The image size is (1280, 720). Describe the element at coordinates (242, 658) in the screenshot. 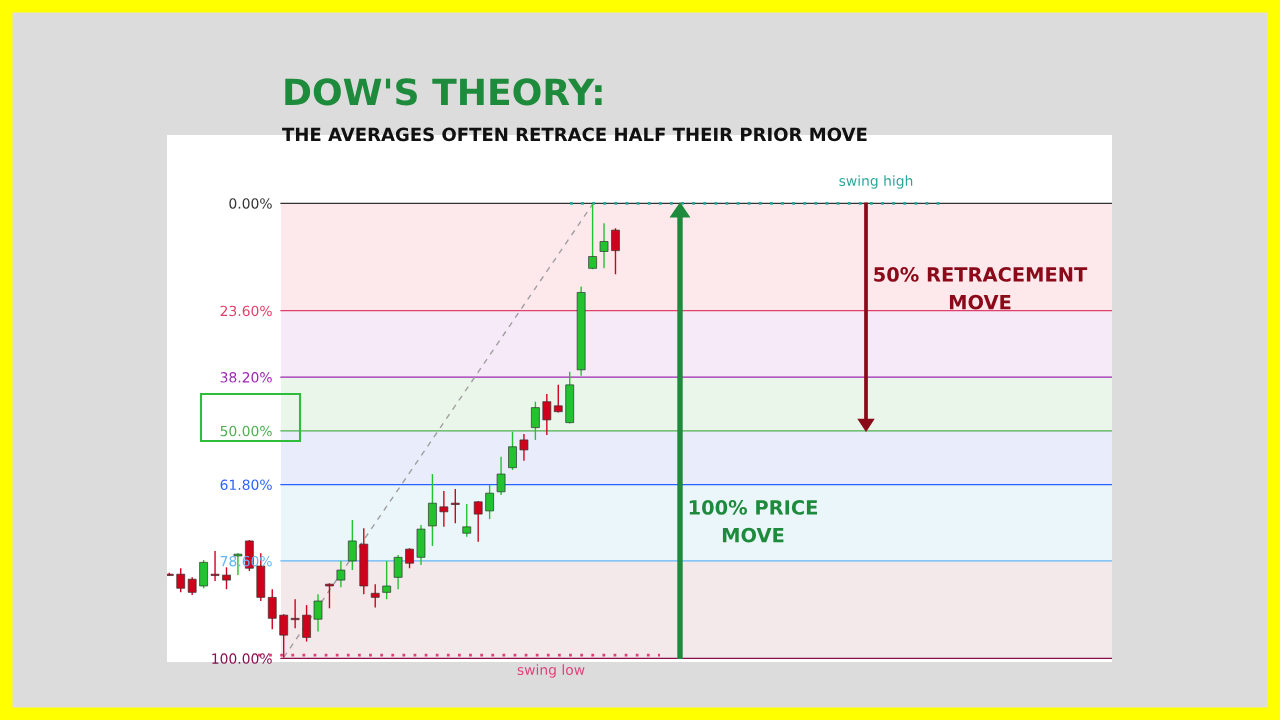

I see `y-tick-label: 100.00%` at that location.